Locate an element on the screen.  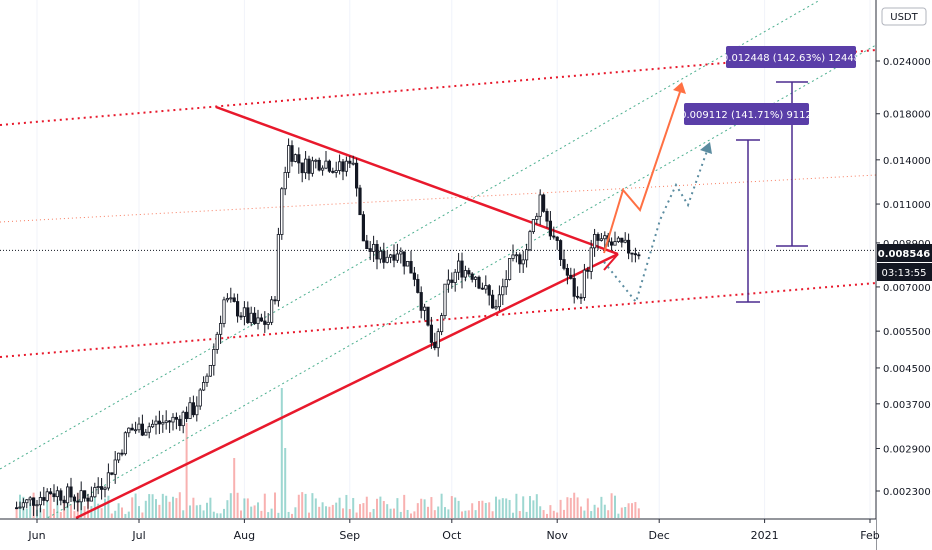
projection-down-arrowhead is located at coordinates (706, 148).